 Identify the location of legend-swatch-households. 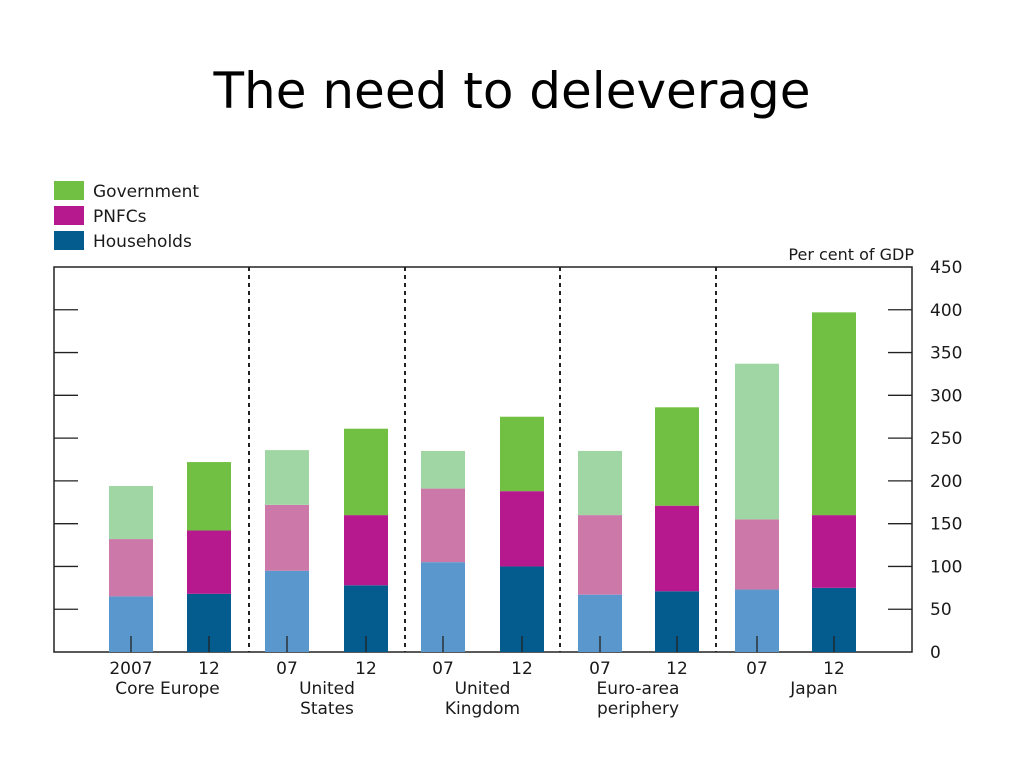
(69, 240).